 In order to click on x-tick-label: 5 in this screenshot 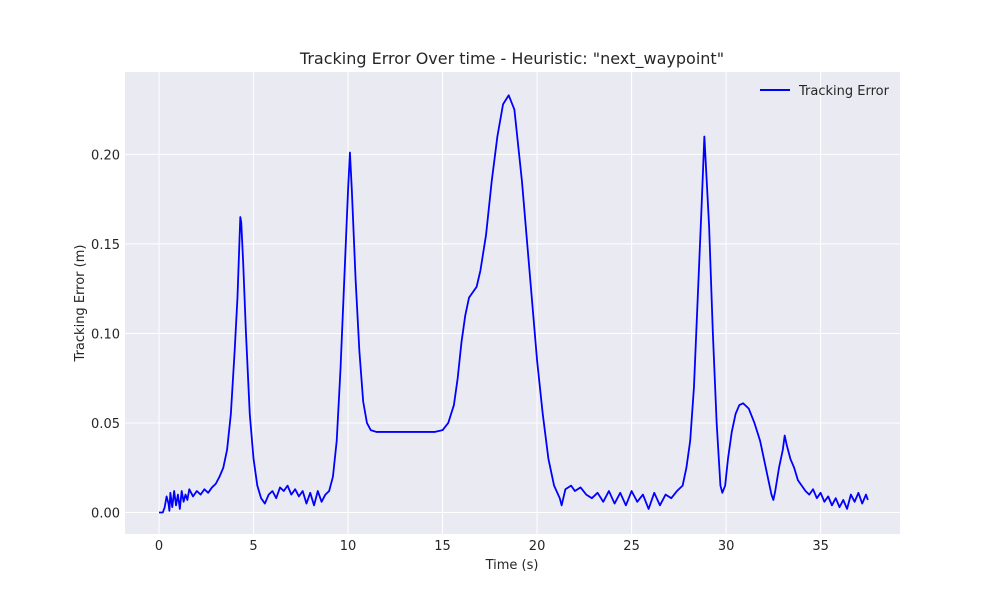, I will do `click(253, 546)`.